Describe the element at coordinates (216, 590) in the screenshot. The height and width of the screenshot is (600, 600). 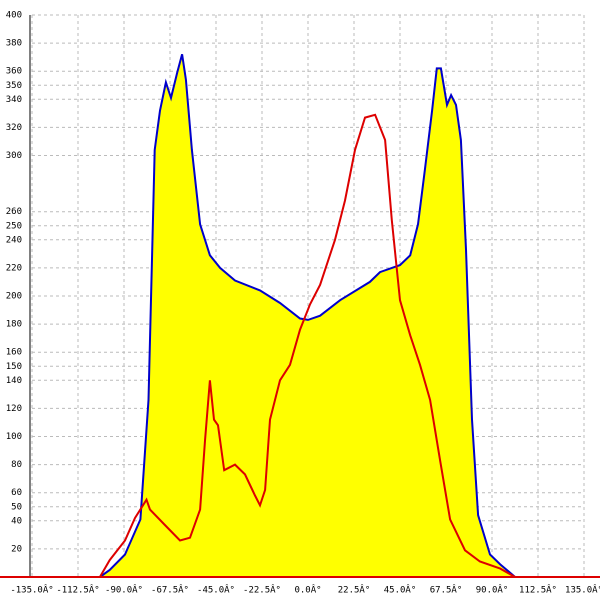
I see `x-tick-label: -45.0Â°` at that location.